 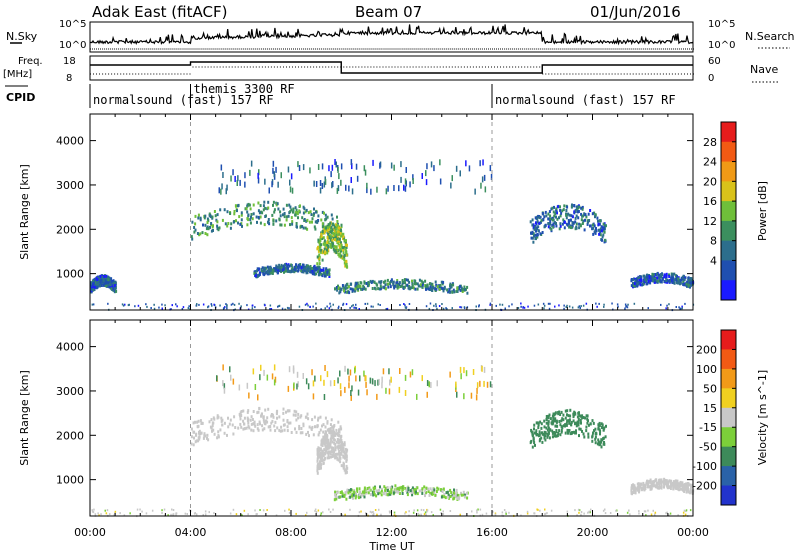 What do you see at coordinates (728, 211) in the screenshot?
I see `colorbar-frame` at bounding box center [728, 211].